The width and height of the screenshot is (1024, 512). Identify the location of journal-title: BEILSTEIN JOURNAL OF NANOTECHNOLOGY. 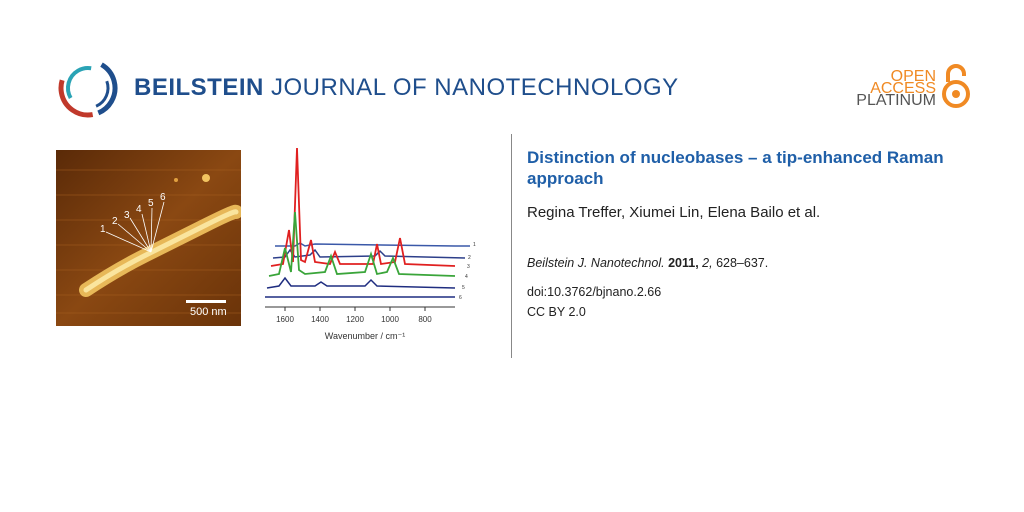
(406, 88).